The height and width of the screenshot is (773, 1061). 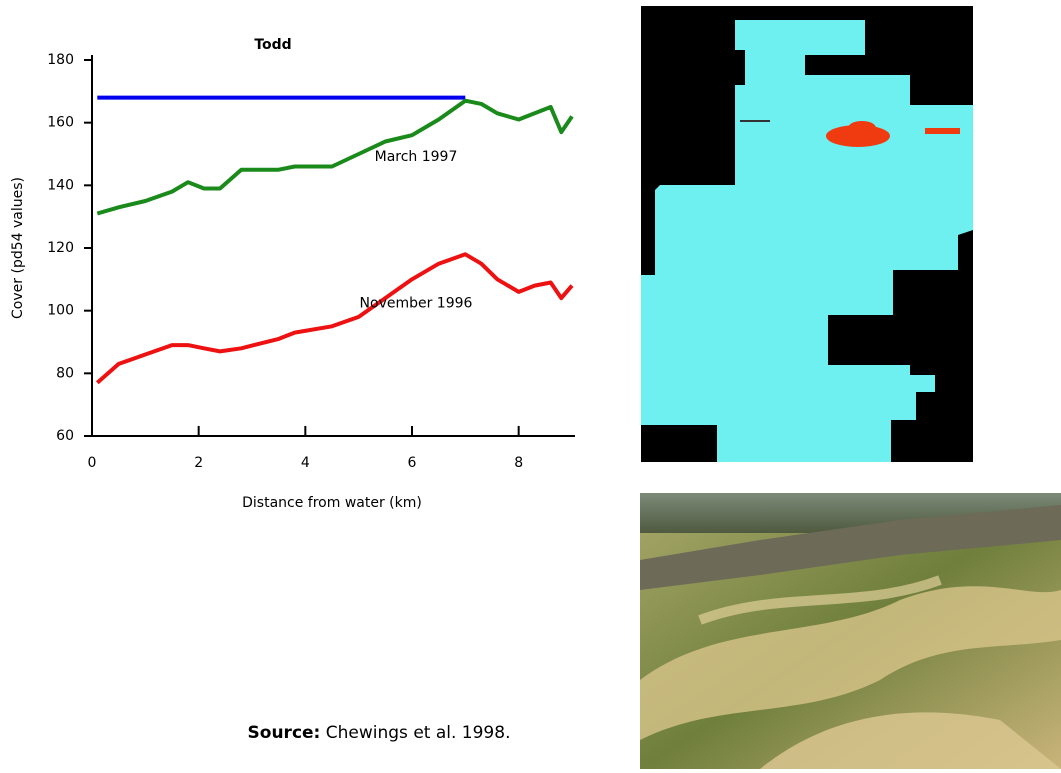 I want to click on landscape-photo, so click(x=850, y=631).